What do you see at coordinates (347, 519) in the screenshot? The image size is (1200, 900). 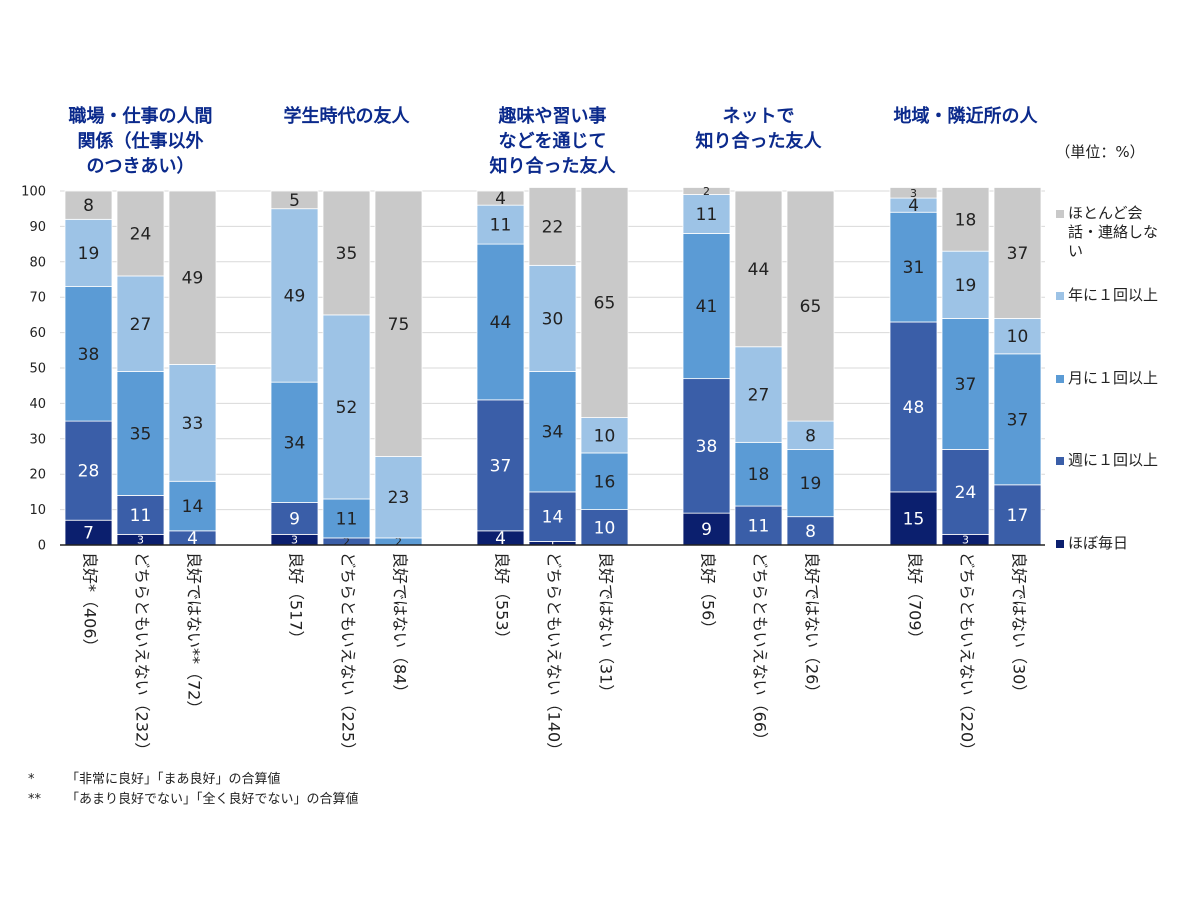 I see `data-label-g2-b2-s3: 11` at bounding box center [347, 519].